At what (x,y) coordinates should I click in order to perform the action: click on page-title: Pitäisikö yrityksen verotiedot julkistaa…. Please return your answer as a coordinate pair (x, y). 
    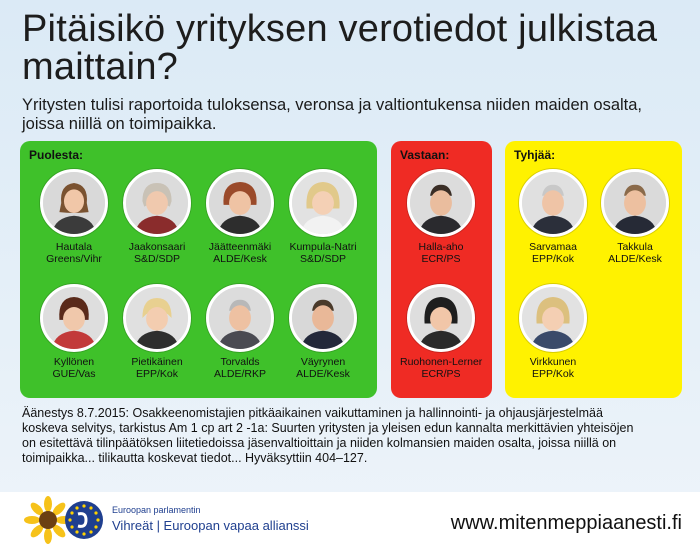
    Looking at the image, I should click on (340, 48).